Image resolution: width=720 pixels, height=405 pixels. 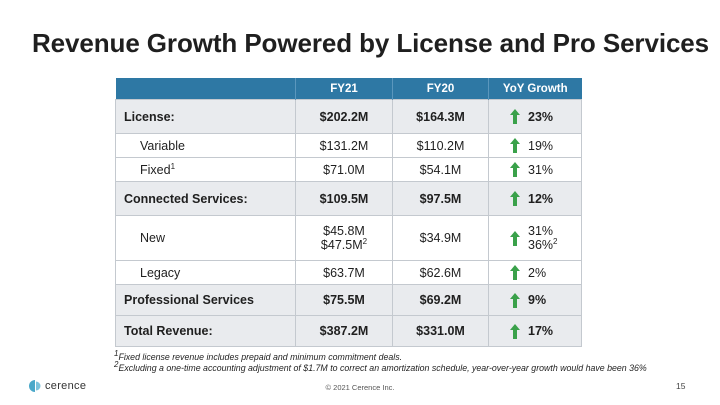 What do you see at coordinates (66, 386) in the screenshot?
I see `logo-wordmark: cerence` at bounding box center [66, 386].